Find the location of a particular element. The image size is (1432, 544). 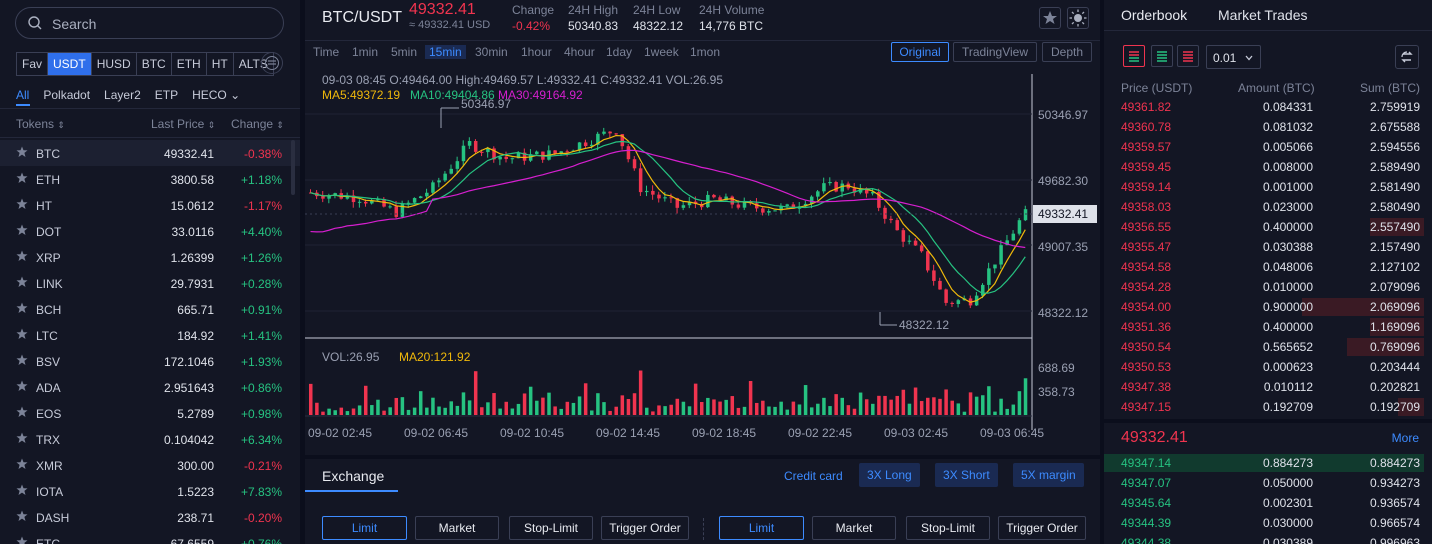

token-row: LTC 184.92 +1.41% is located at coordinates (150, 335).